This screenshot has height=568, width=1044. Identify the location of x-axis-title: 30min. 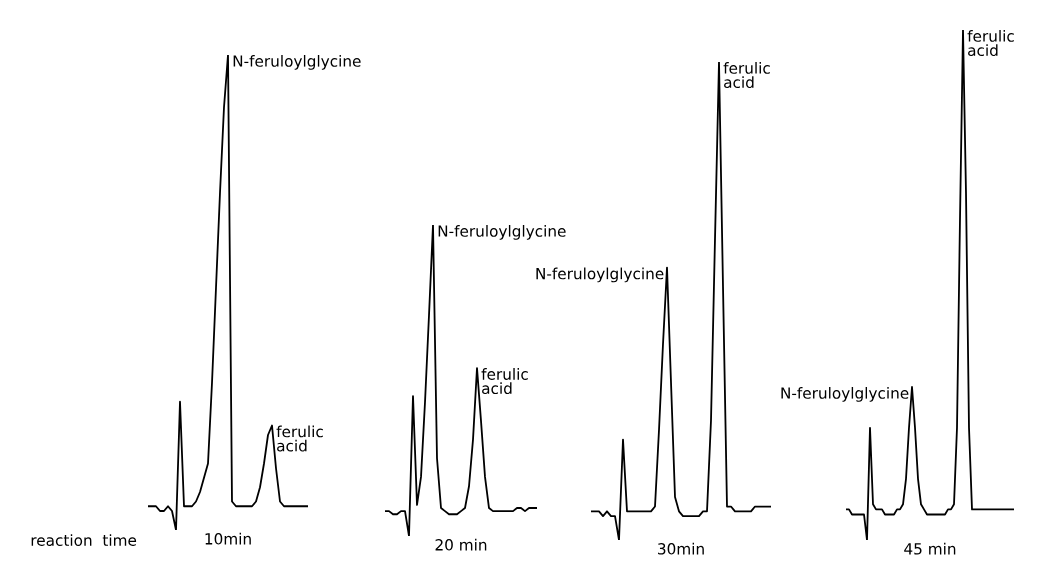
(681, 548).